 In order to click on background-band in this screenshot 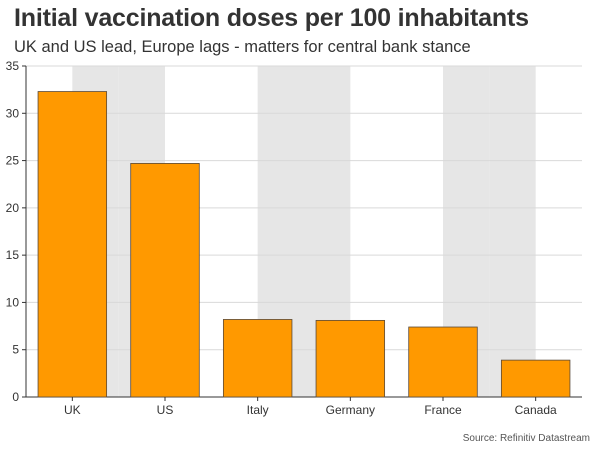, I will do `click(512, 231)`.